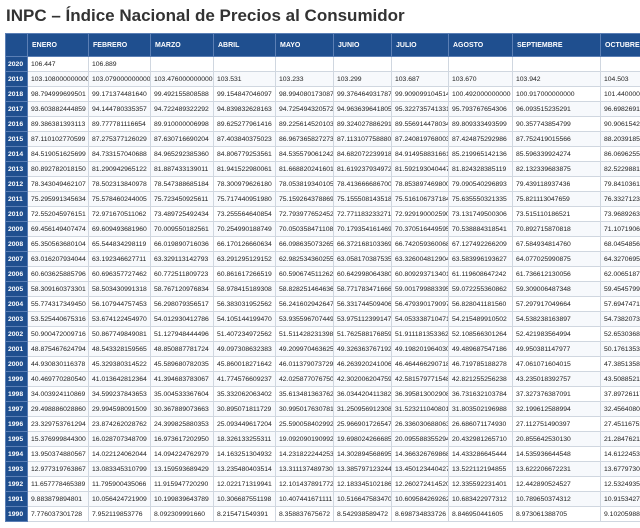  What do you see at coordinates (556, 379) in the screenshot?
I see `value-cell: 43.235018392757` at bounding box center [556, 379].